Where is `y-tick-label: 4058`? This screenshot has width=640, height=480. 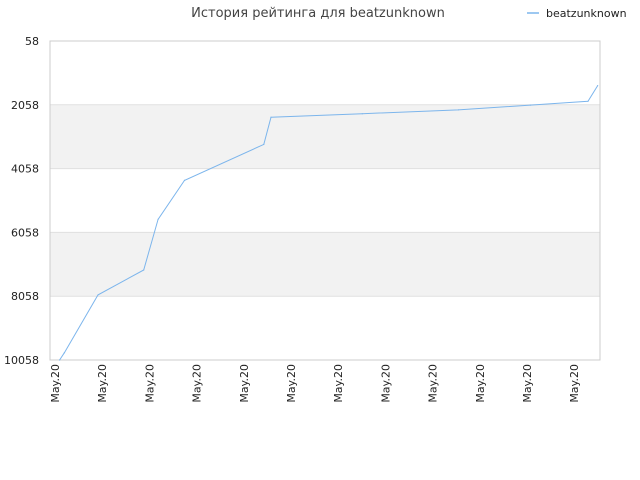
y-tick-label: 4058 is located at coordinates (25, 169).